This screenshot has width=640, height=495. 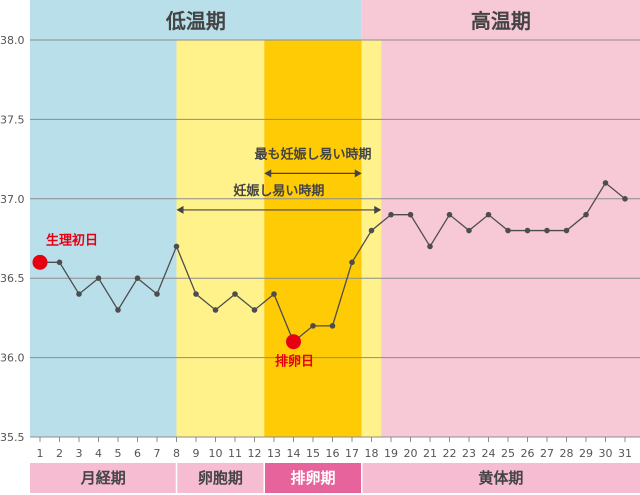 What do you see at coordinates (12, 278) in the screenshot?
I see `y-tick-label: 36.5` at bounding box center [12, 278].